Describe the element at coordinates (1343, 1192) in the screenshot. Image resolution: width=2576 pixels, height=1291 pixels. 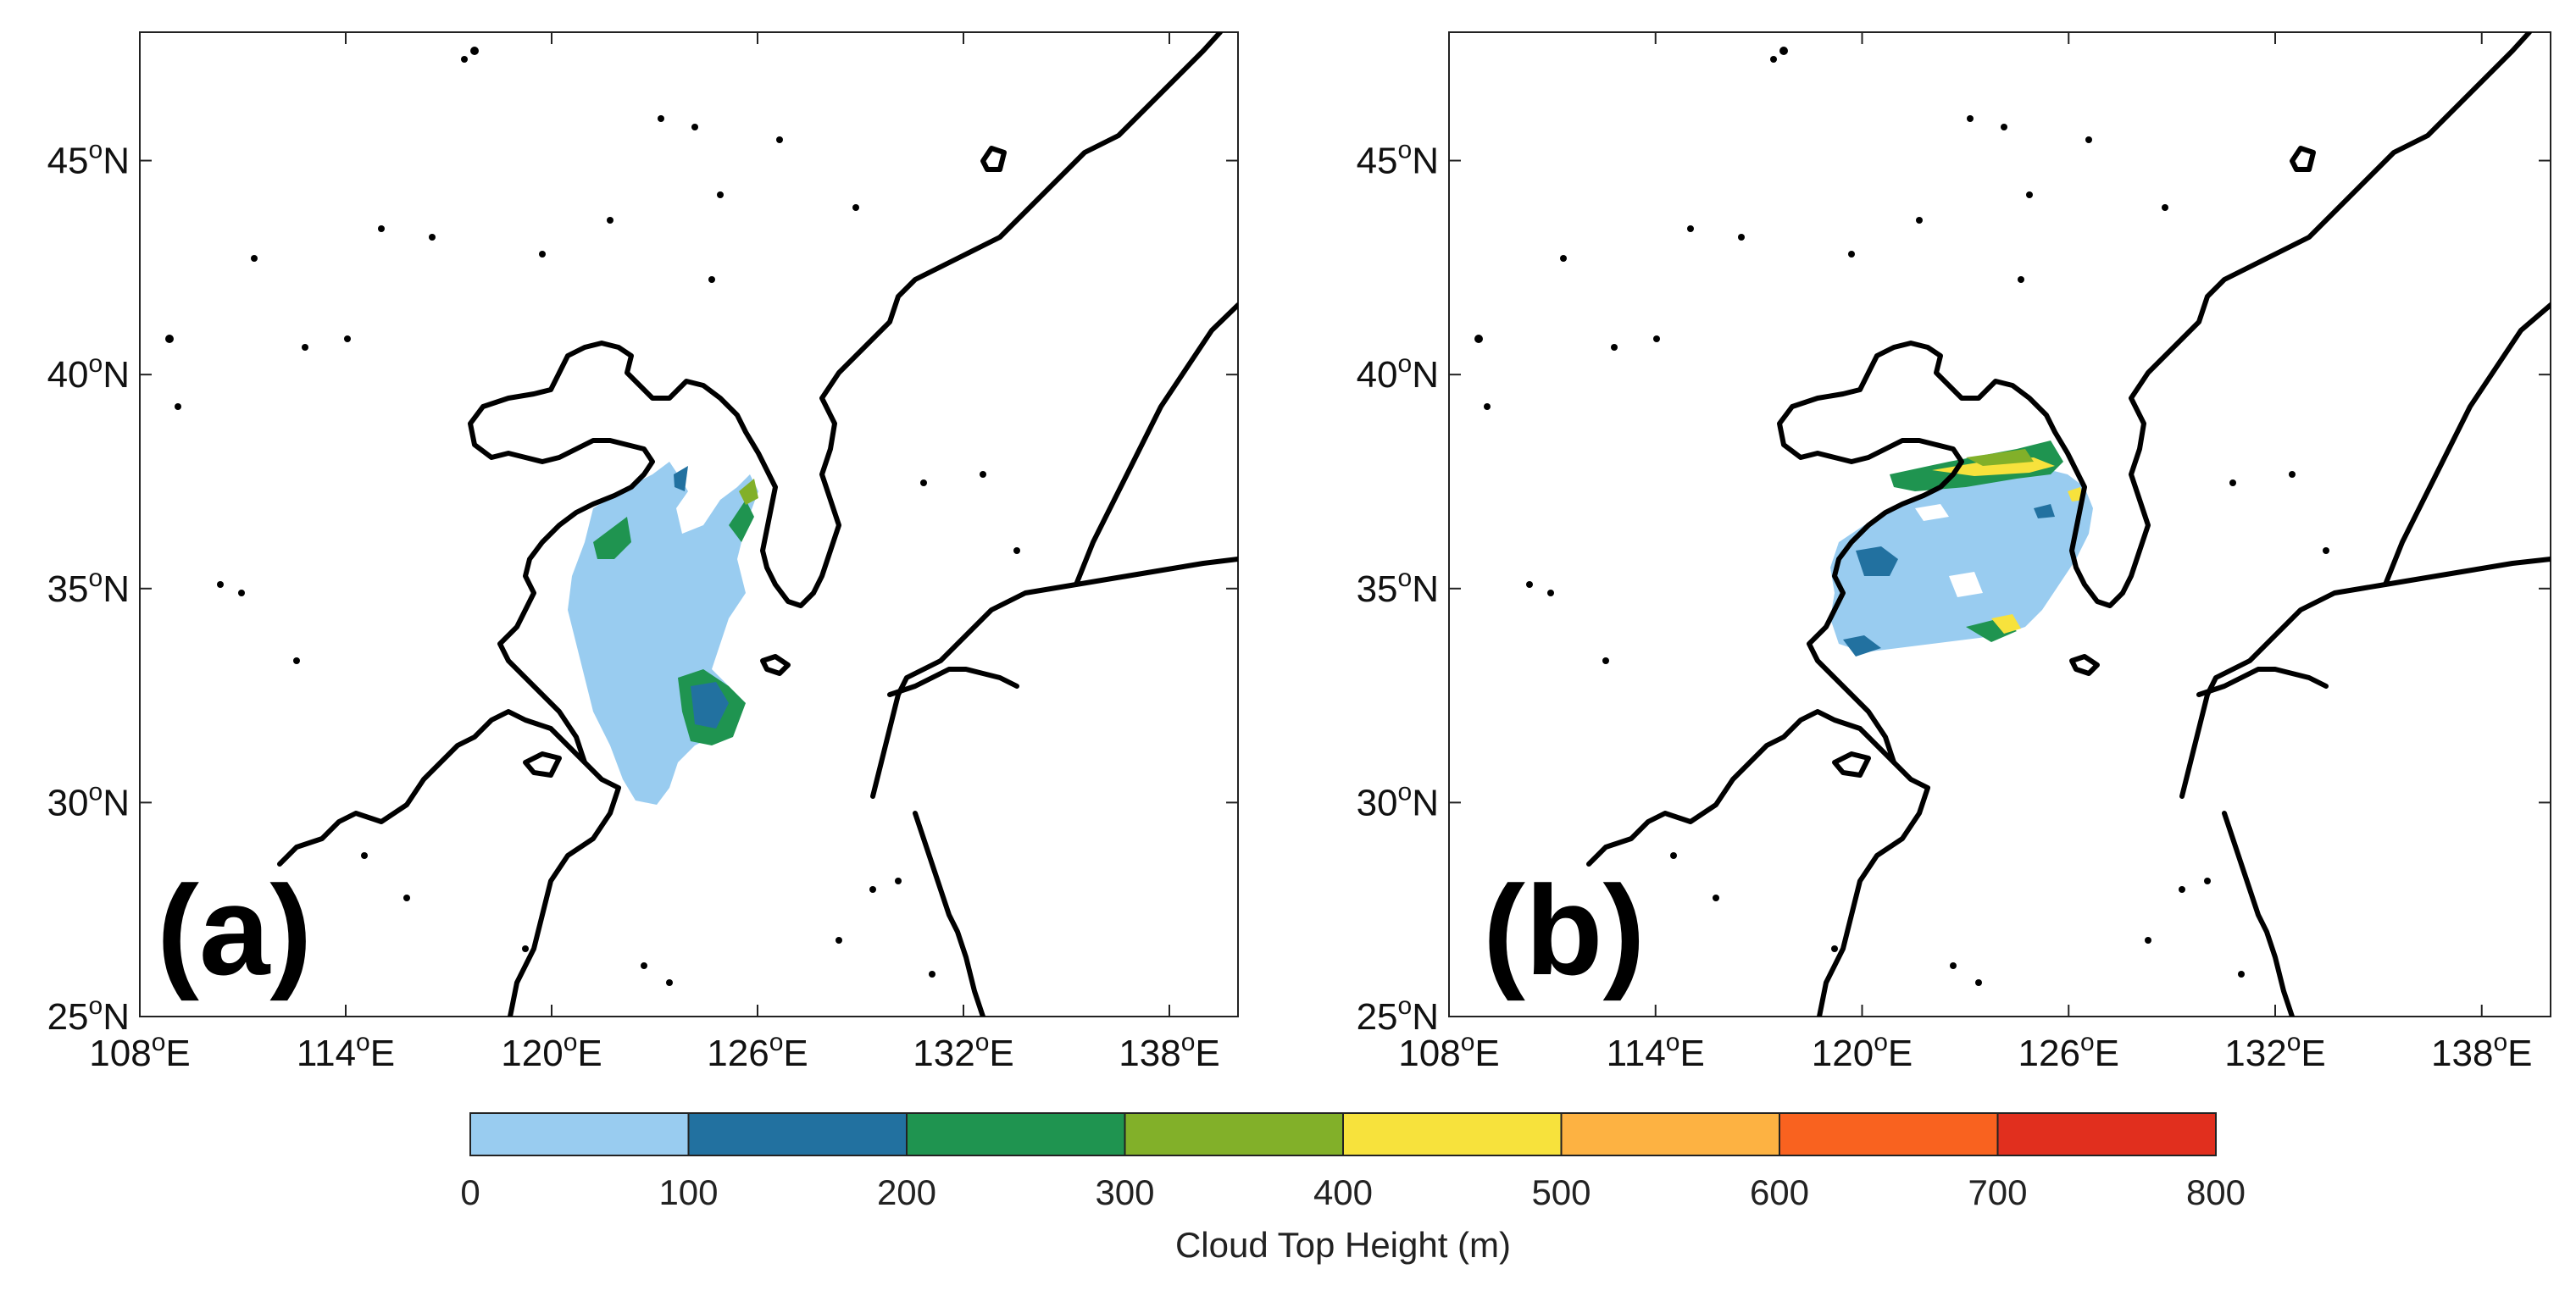
I see `colorbar-tick-label: 400` at that location.